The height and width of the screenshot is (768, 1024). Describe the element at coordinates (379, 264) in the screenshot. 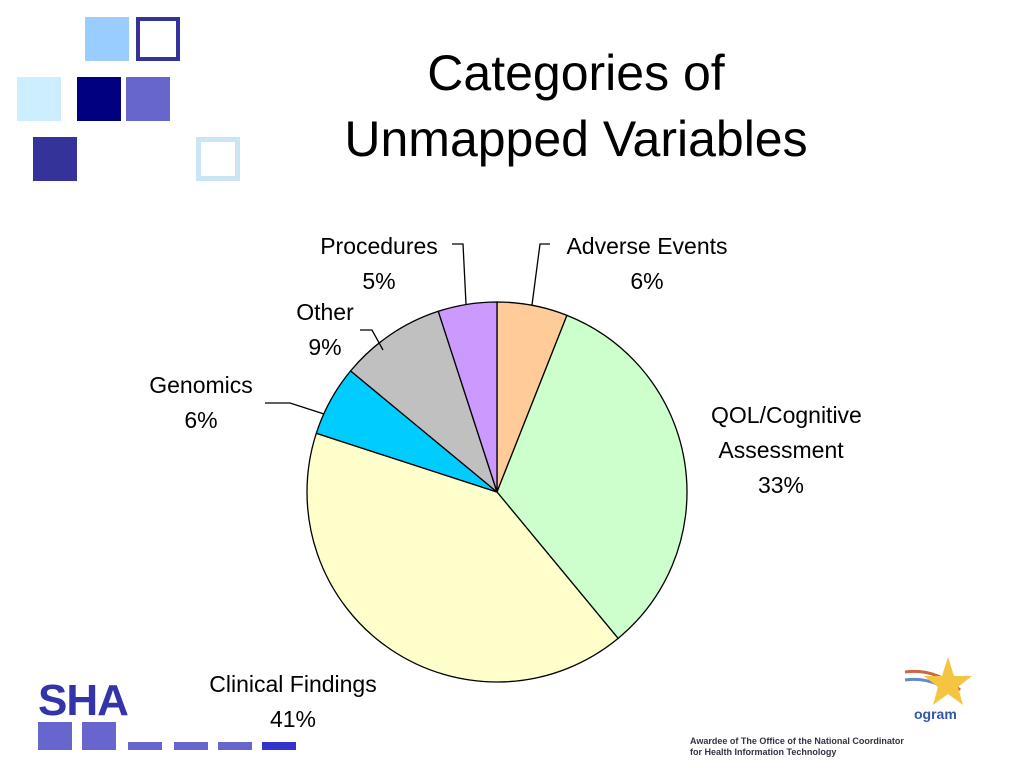

I see `slice-label: Procedures 5%` at that location.